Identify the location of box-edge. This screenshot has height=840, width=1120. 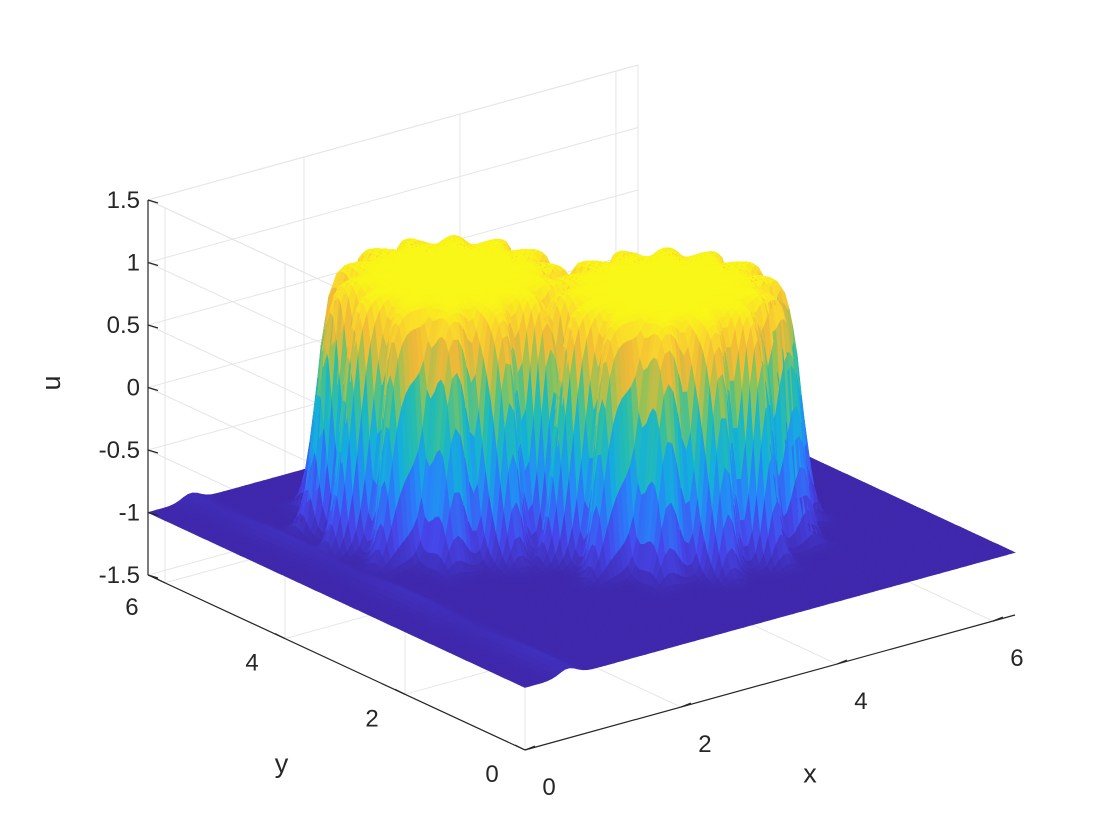
(393, 132).